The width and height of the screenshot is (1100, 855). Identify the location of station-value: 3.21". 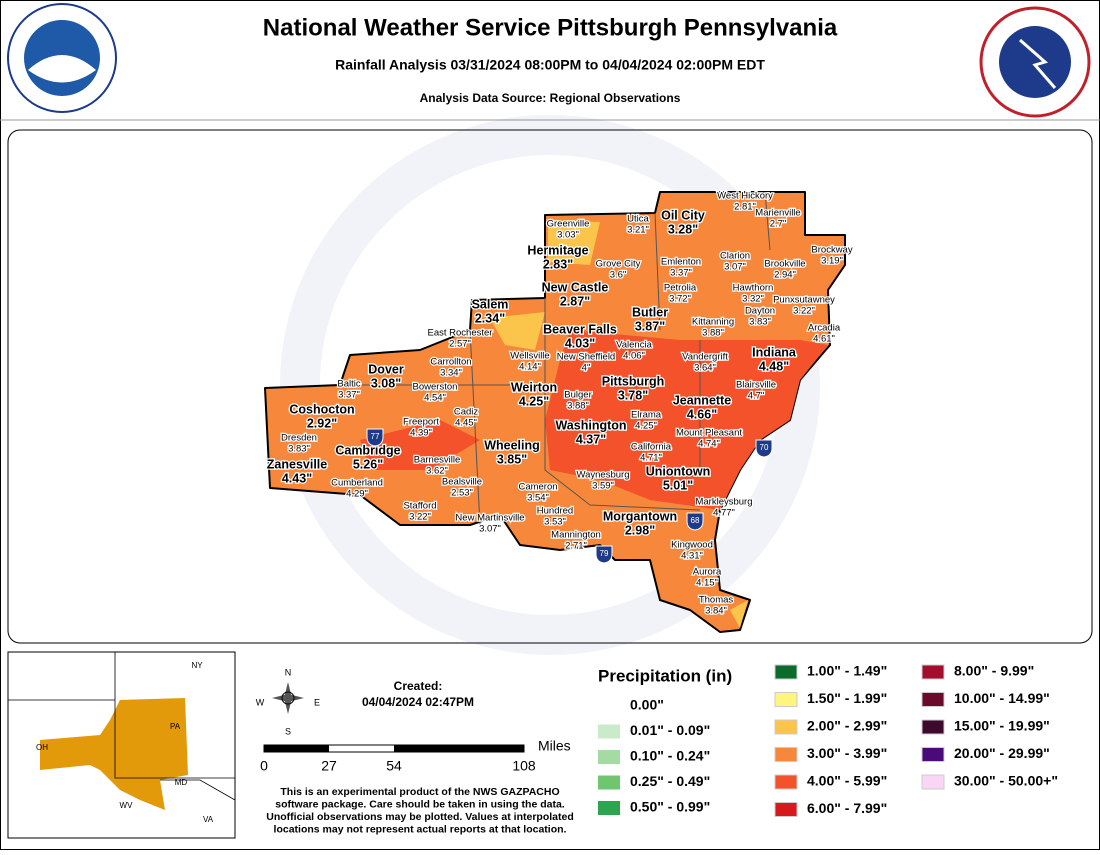
(638, 230).